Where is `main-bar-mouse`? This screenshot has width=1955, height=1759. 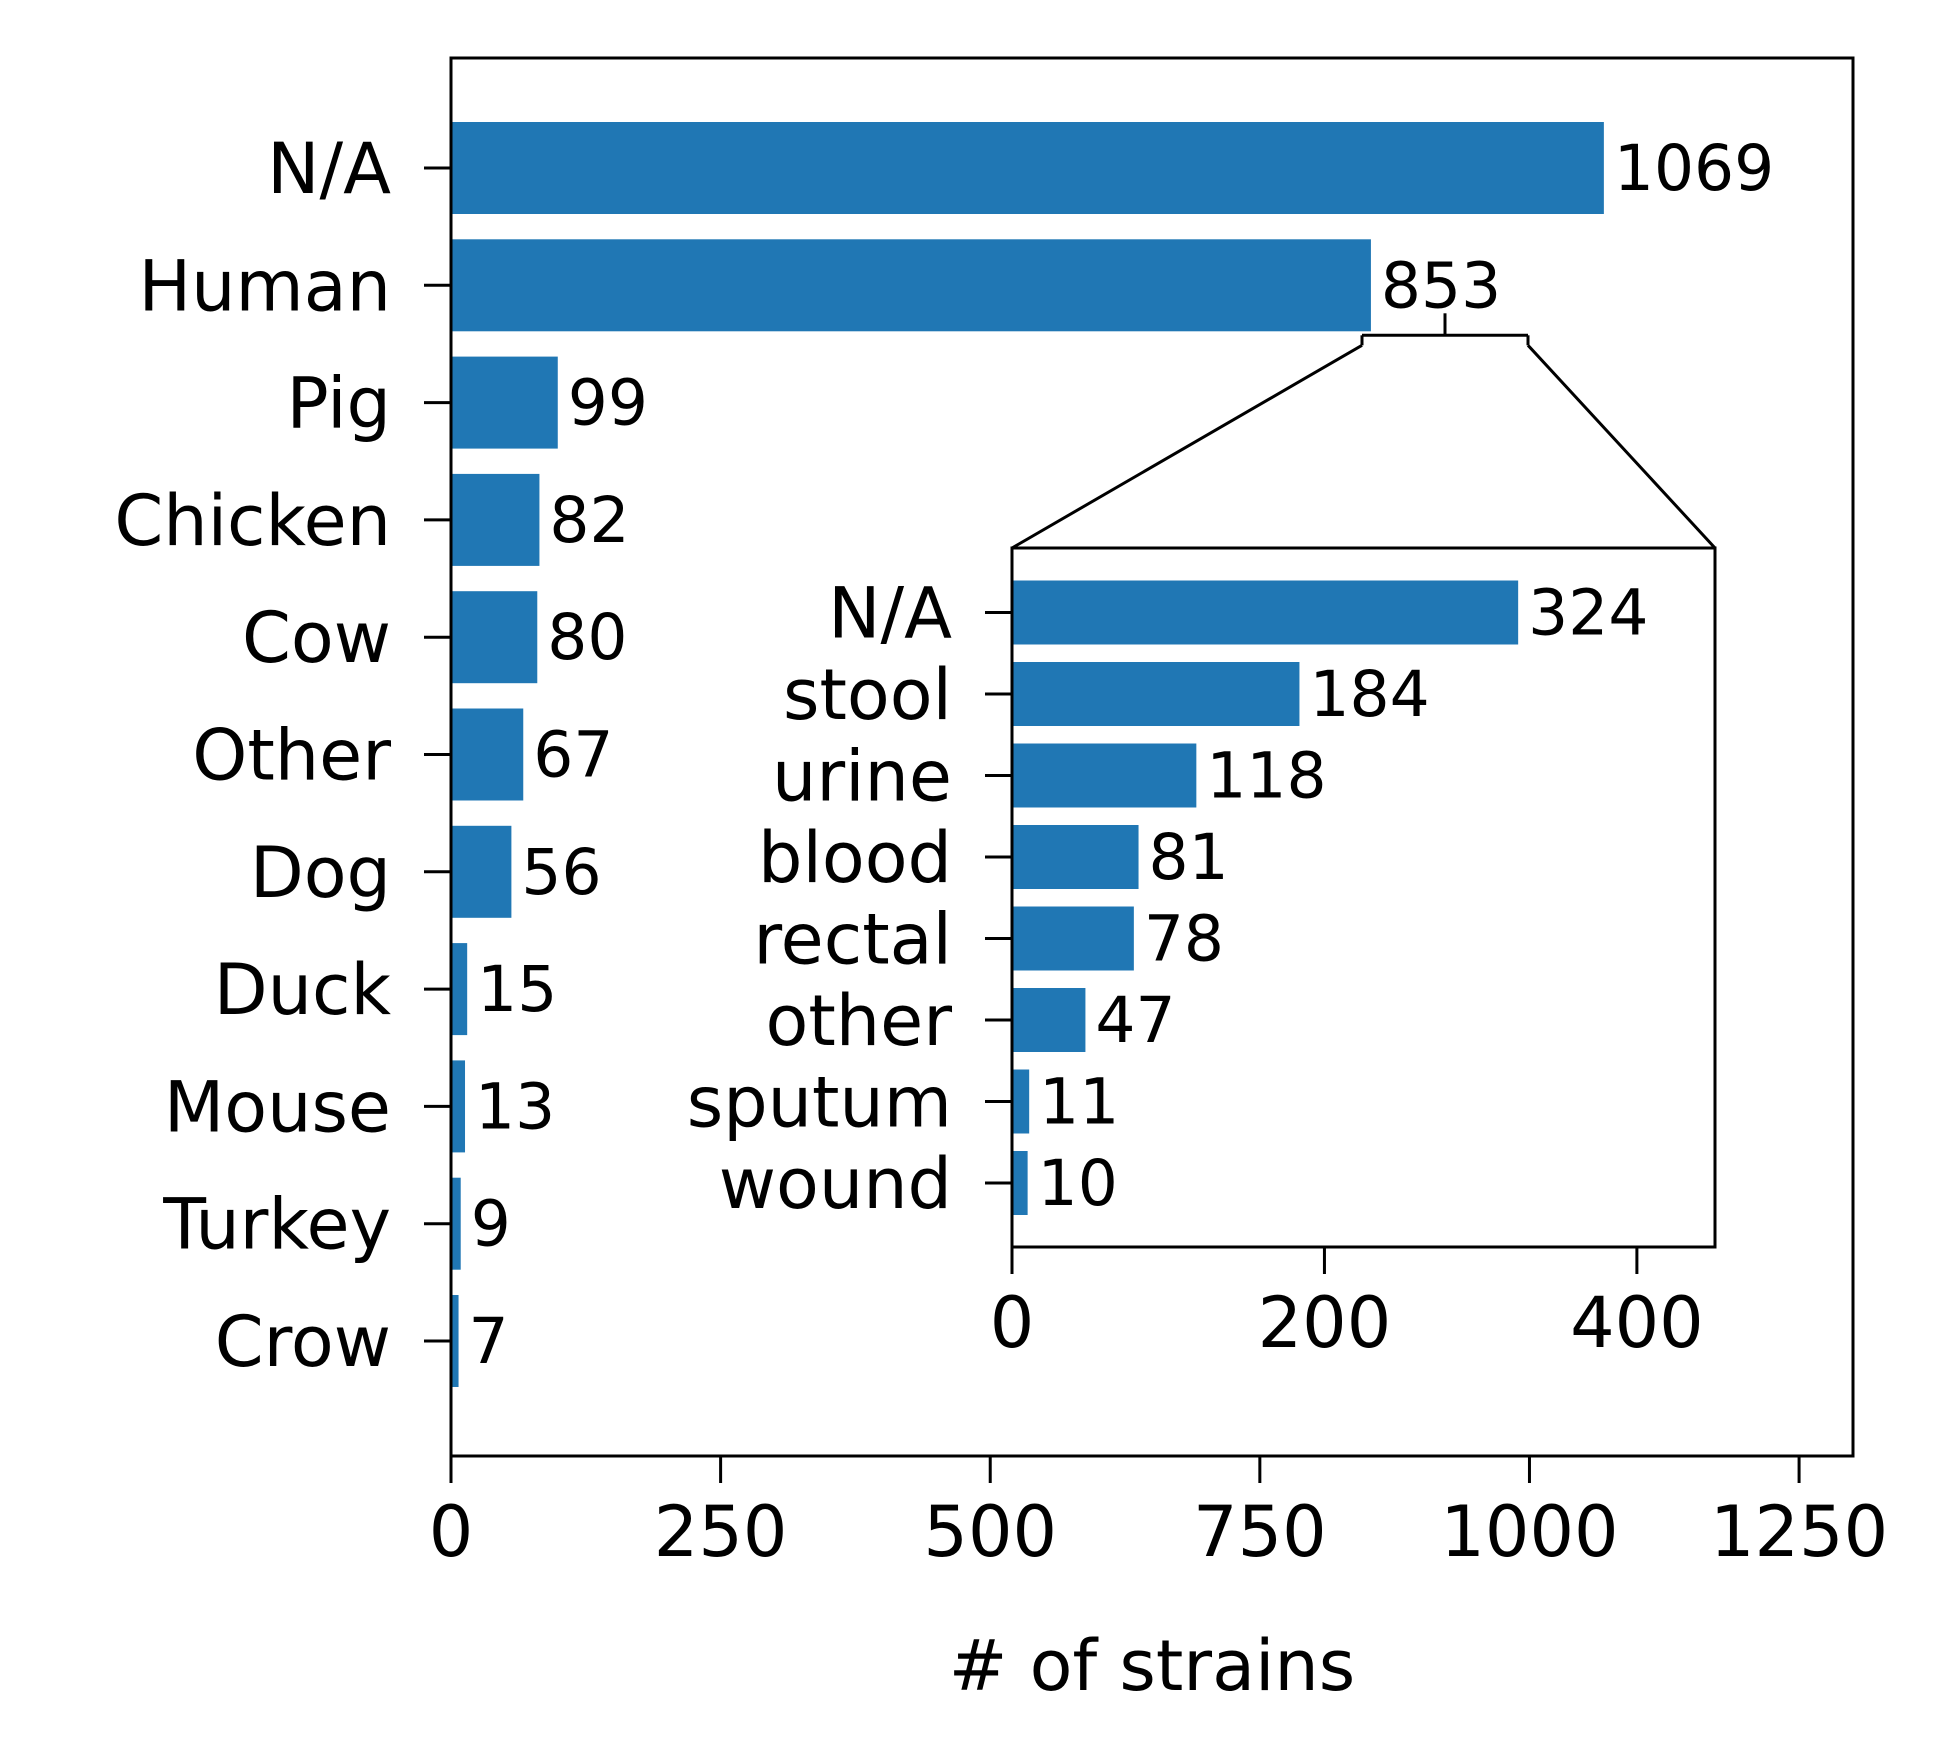 main-bar-mouse is located at coordinates (458, 1106).